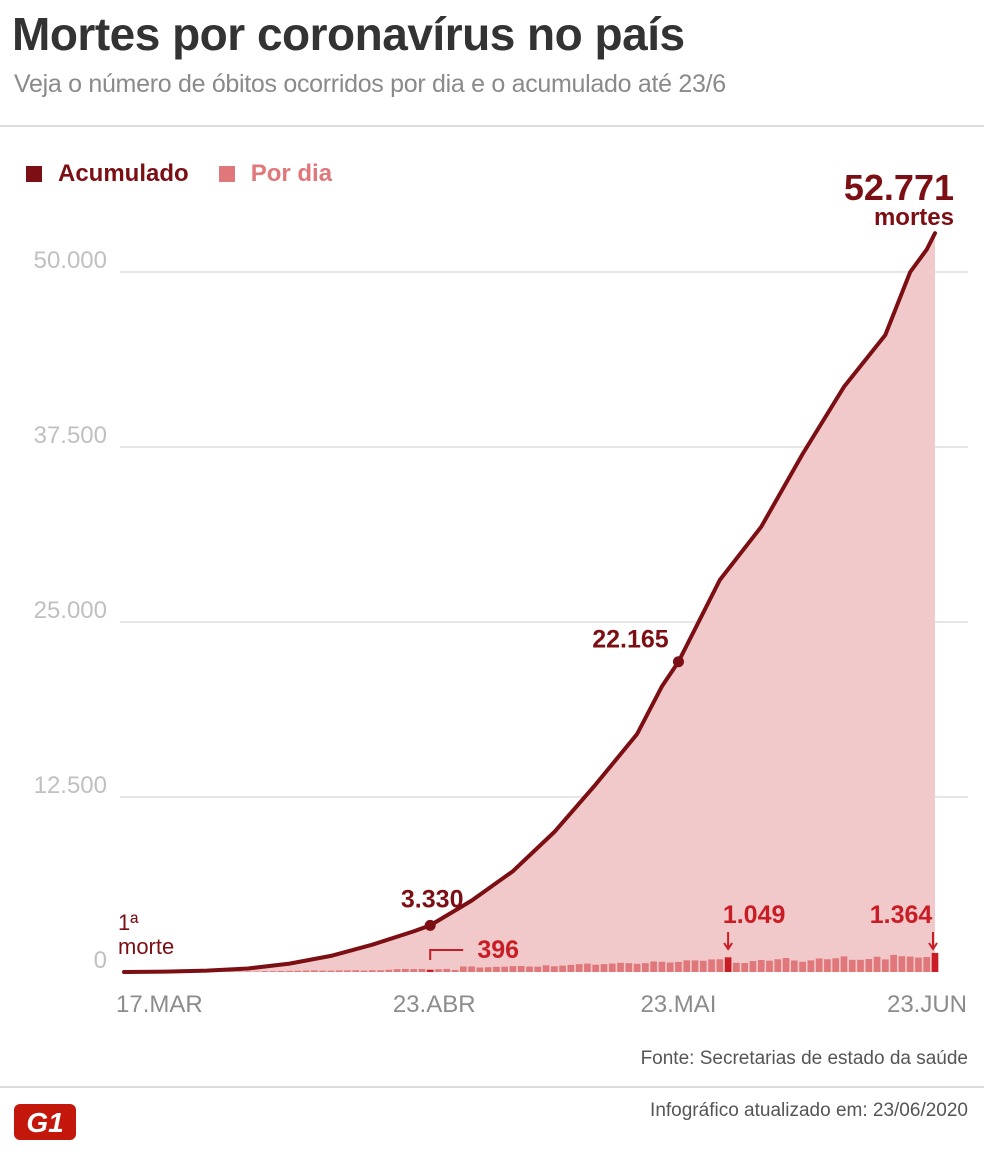 The height and width of the screenshot is (1161, 984). What do you see at coordinates (128, 922) in the screenshot?
I see `annotation-first-death-line1: 1ª` at bounding box center [128, 922].